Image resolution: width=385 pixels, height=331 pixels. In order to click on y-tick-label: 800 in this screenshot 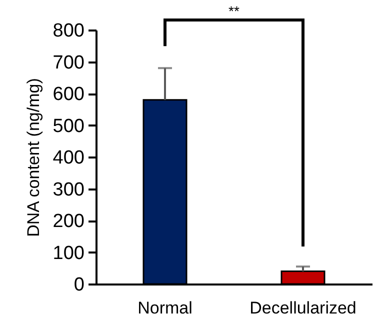, I will do `click(68, 31)`.